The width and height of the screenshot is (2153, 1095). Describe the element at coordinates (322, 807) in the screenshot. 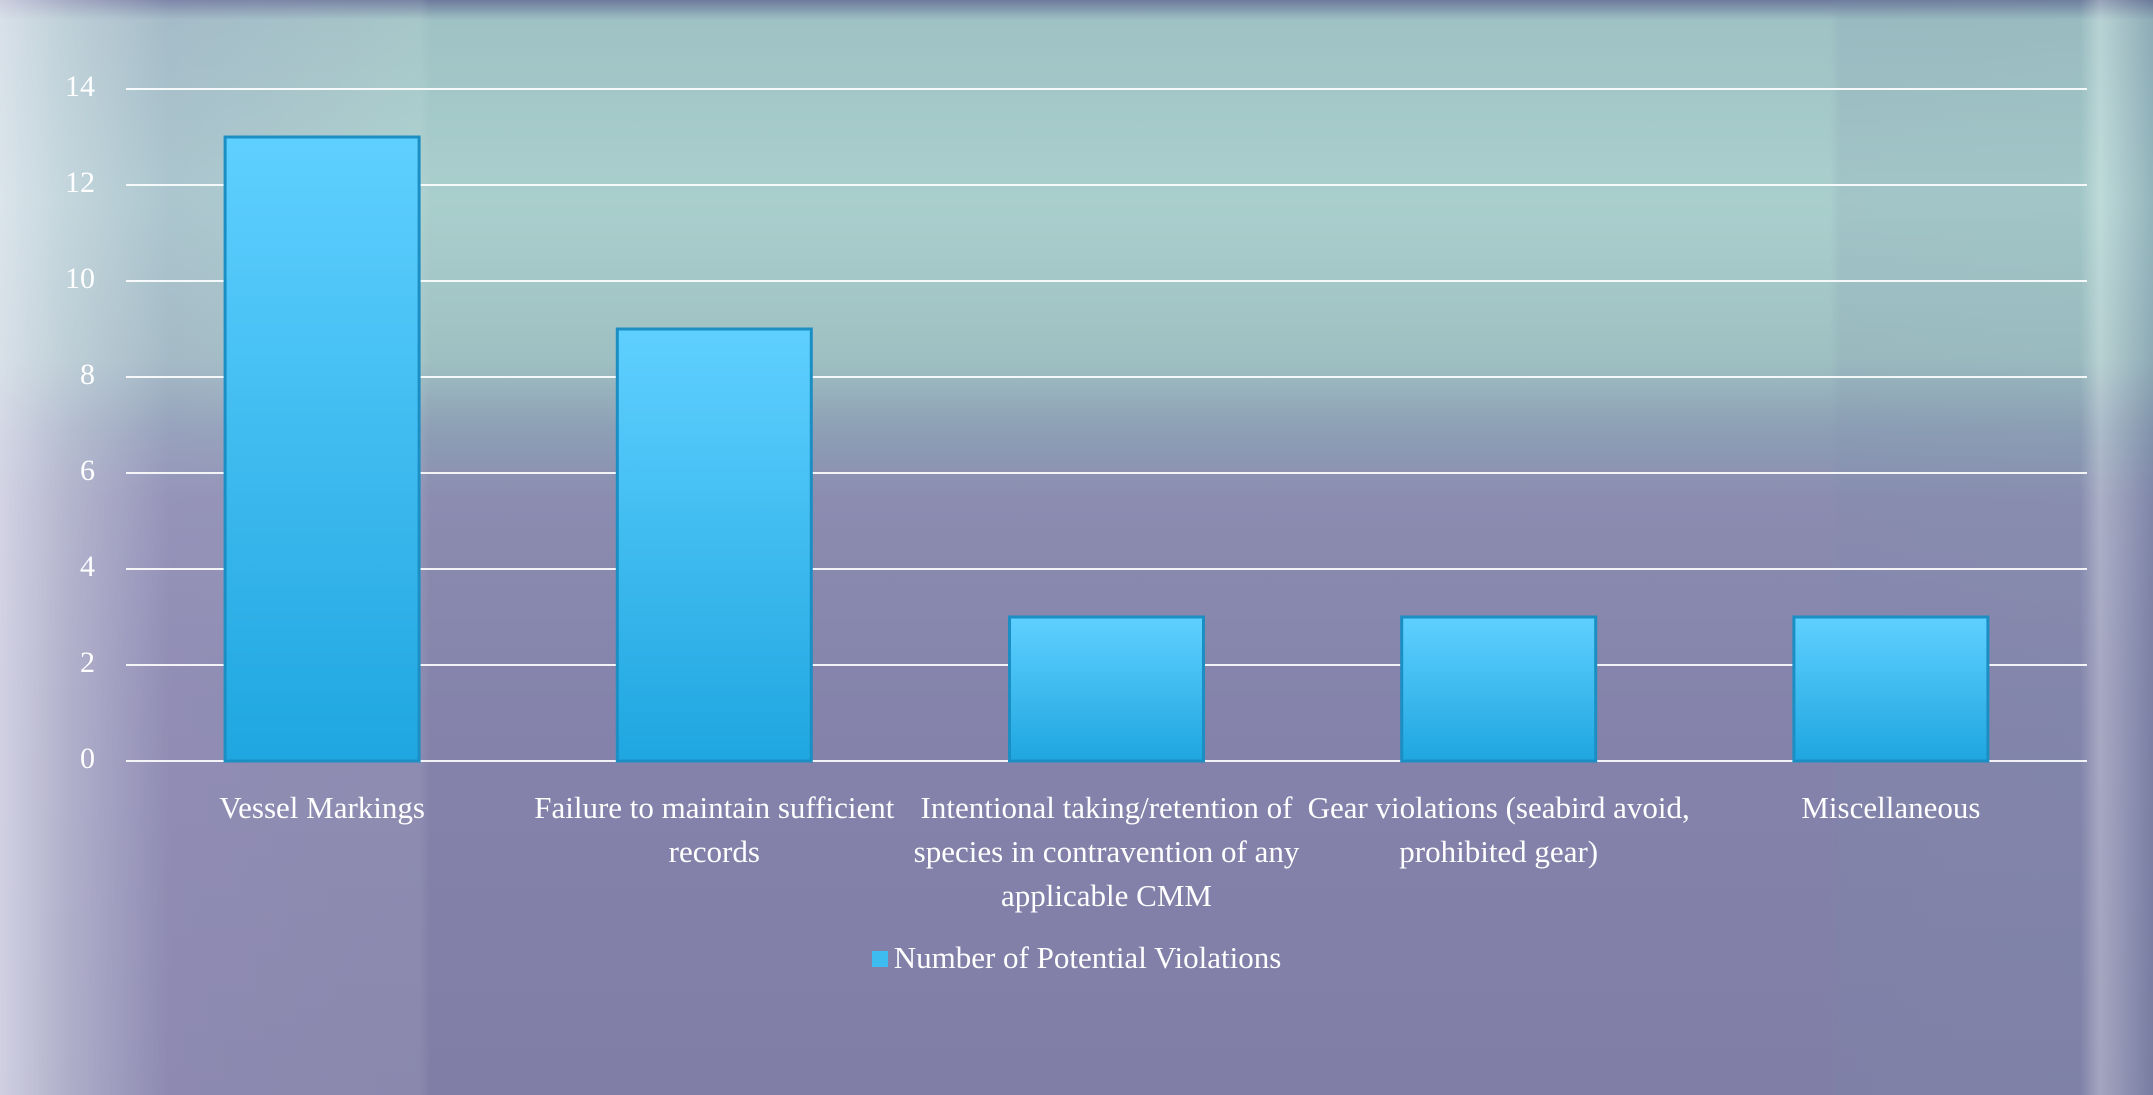

I see `x-tick-label: Vessel Markings` at that location.